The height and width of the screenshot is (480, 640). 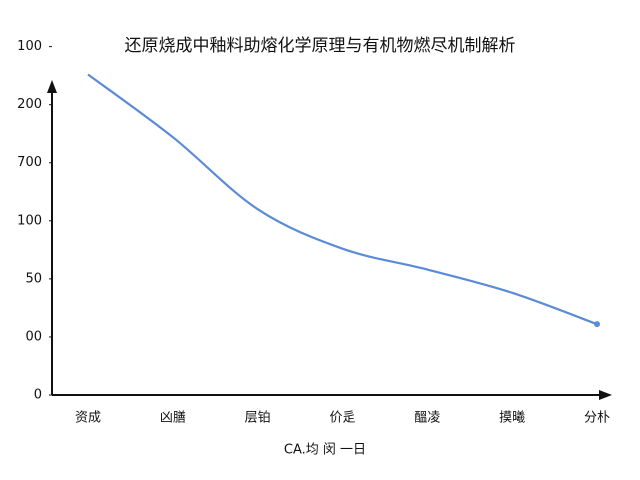 What do you see at coordinates (38, 395) in the screenshot?
I see `y-tick-label: 0` at bounding box center [38, 395].